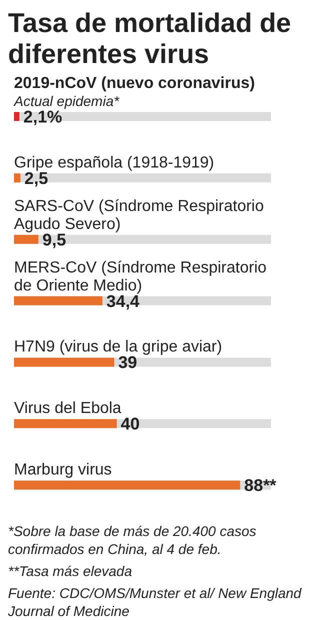  What do you see at coordinates (114, 163) in the screenshot?
I see `y-tick-label: Gripe española (1918-1919)` at bounding box center [114, 163].